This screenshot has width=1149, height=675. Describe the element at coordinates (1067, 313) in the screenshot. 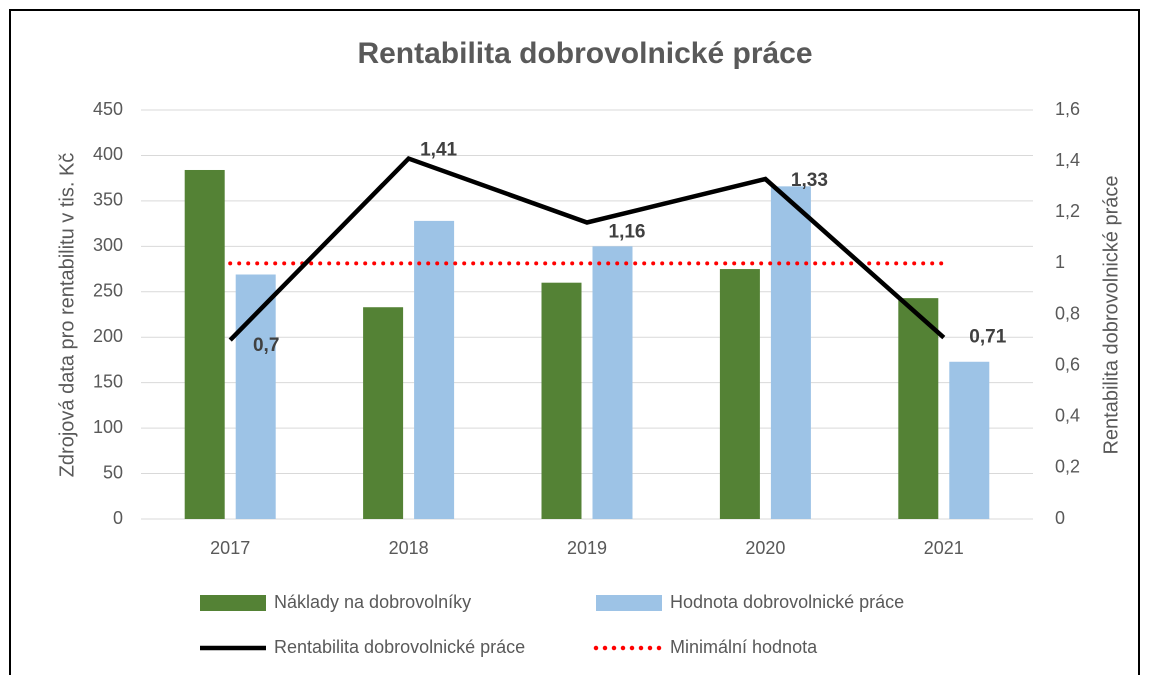

I see `y2-tick-label: 0,8` at that location.